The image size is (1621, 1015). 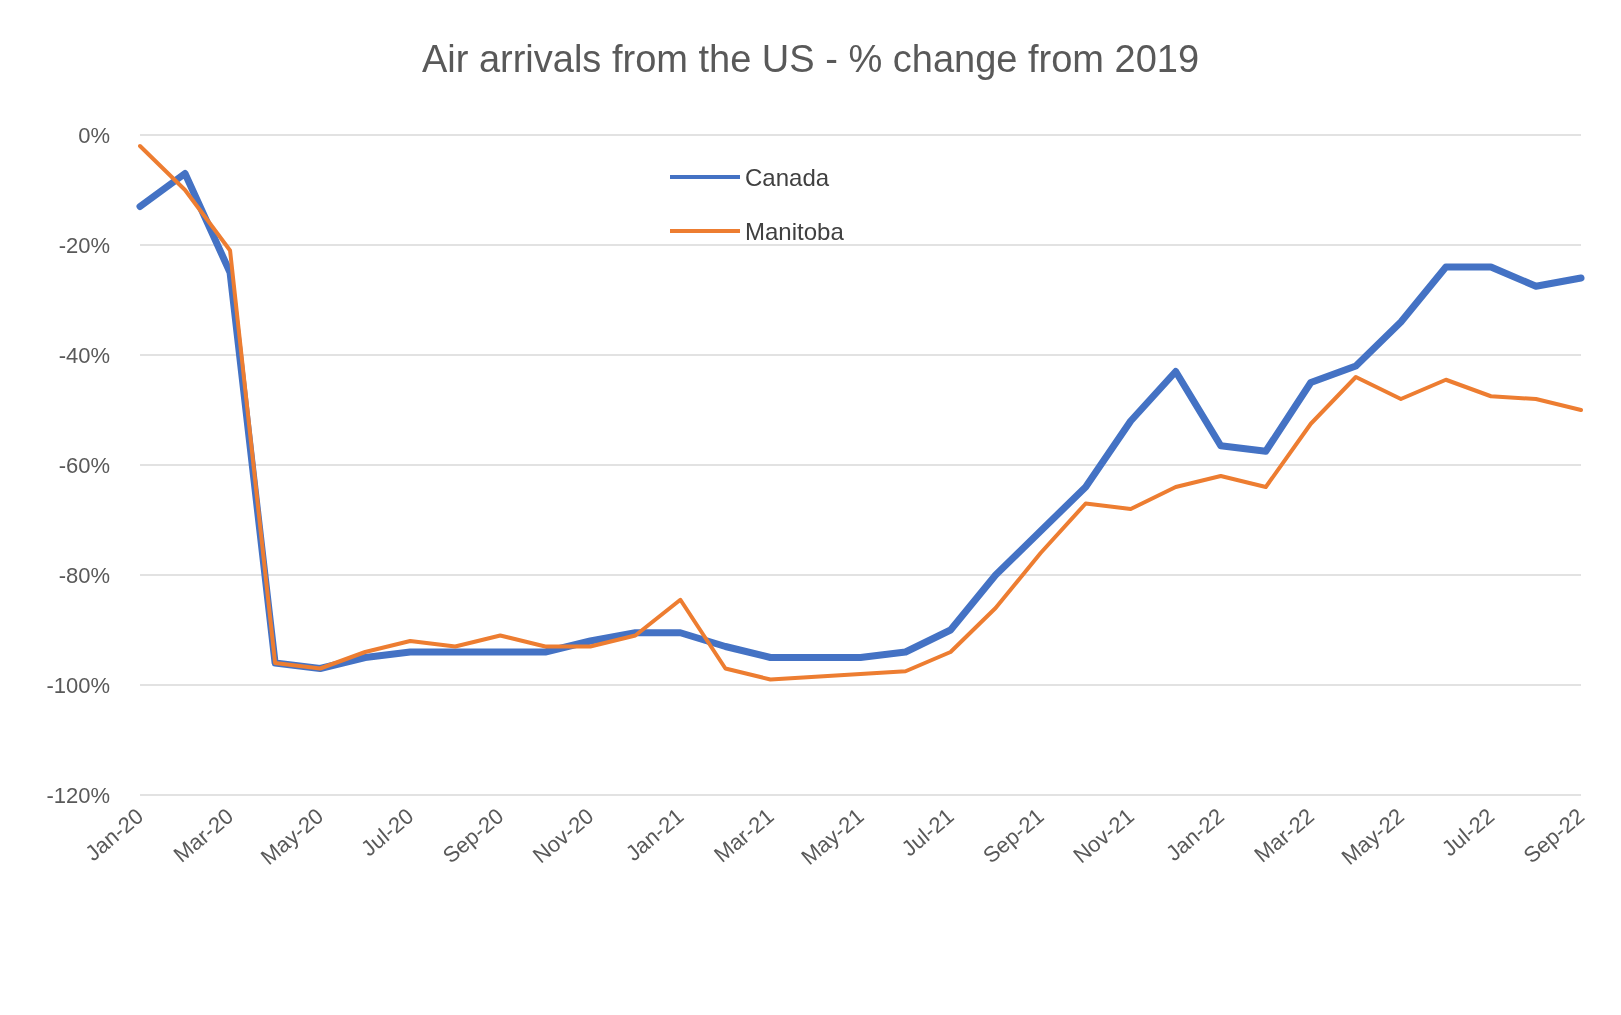 I want to click on legend-label: Canada, so click(x=787, y=177).